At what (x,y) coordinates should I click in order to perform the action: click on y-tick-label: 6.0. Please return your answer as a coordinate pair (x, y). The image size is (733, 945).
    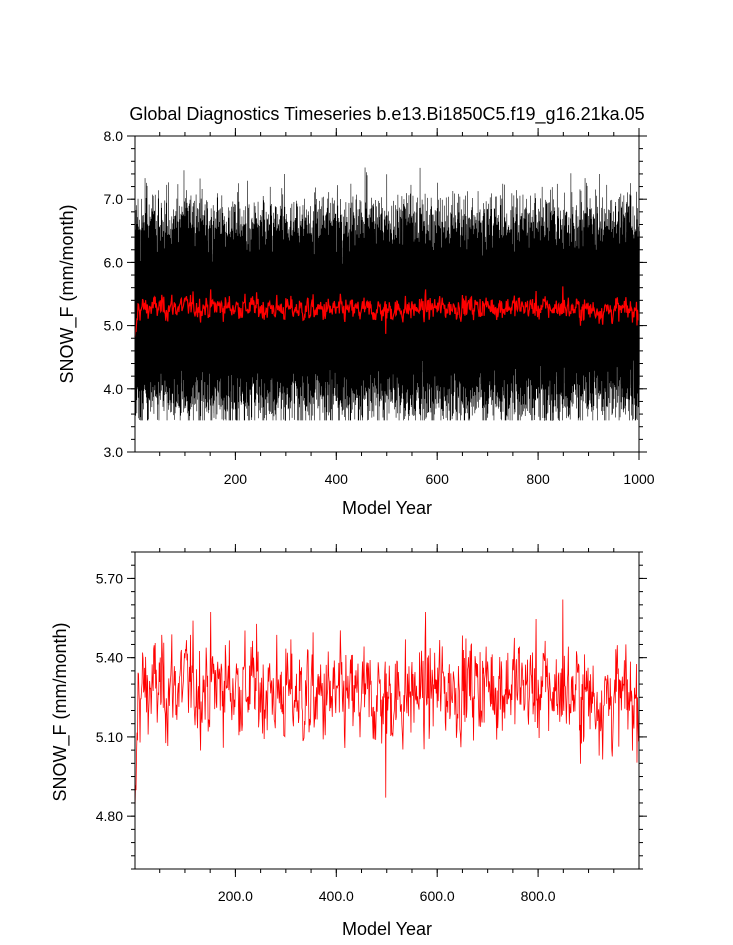
    Looking at the image, I should click on (114, 262).